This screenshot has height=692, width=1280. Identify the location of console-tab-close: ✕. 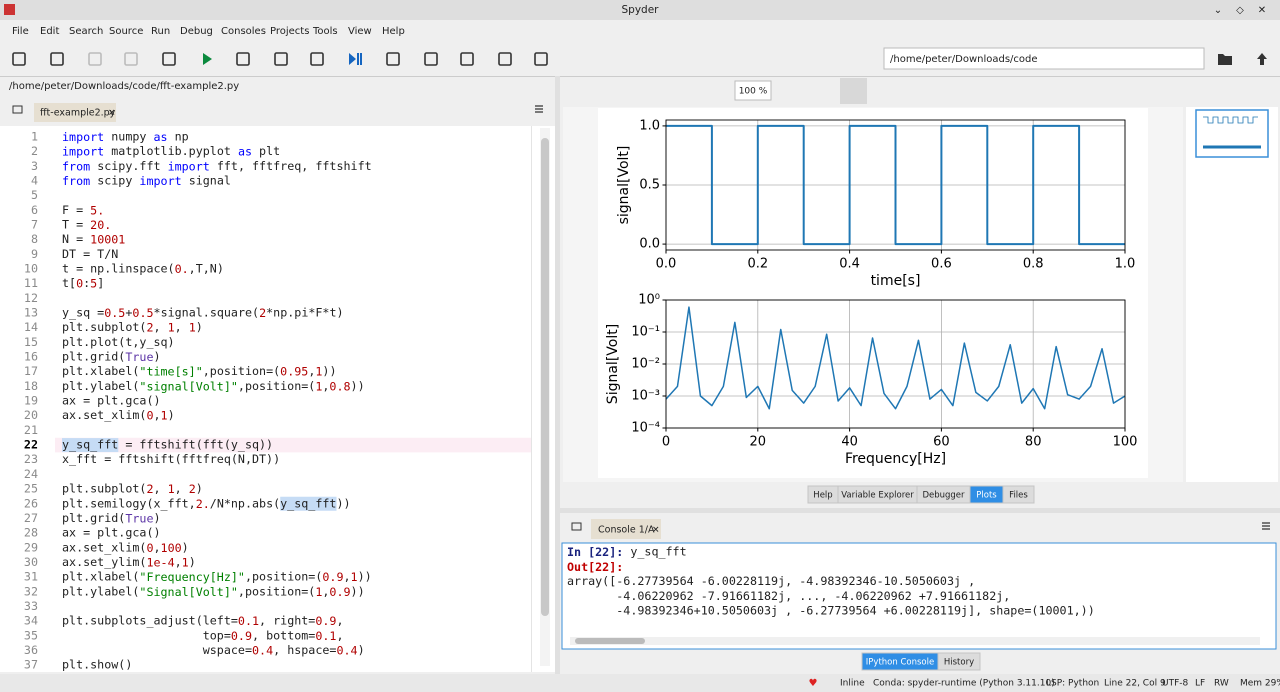
(656, 531).